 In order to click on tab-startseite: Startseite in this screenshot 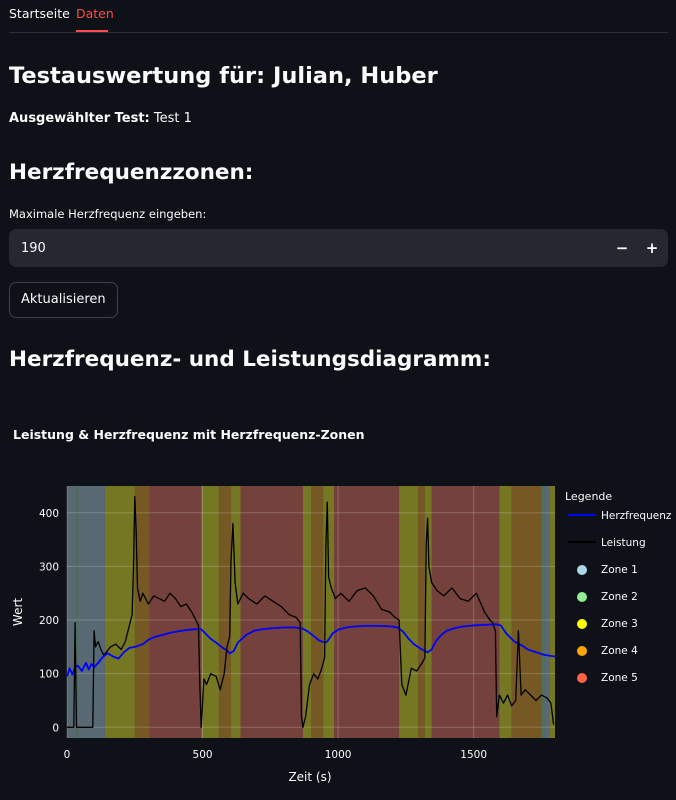, I will do `click(39, 13)`.